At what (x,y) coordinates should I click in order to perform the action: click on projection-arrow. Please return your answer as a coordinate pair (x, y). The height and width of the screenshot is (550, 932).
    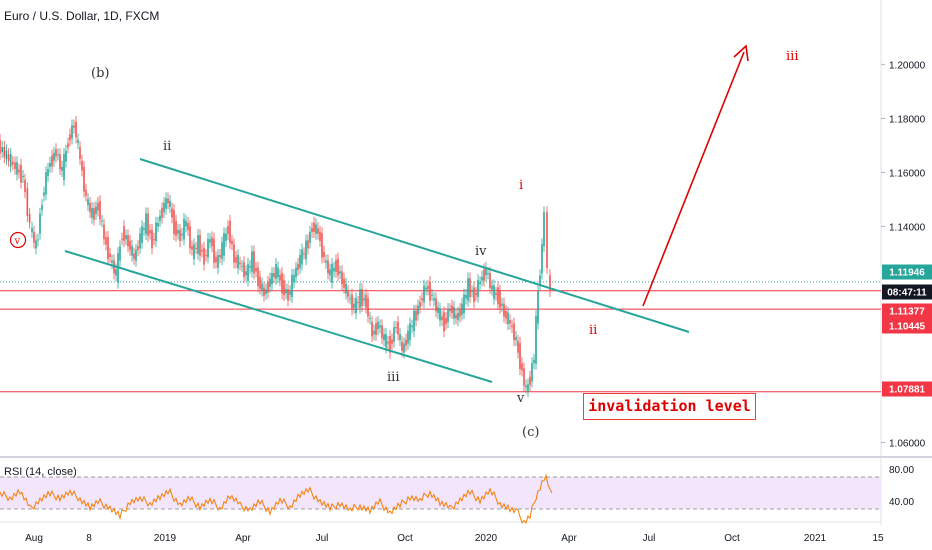
    Looking at the image, I should click on (693, 179).